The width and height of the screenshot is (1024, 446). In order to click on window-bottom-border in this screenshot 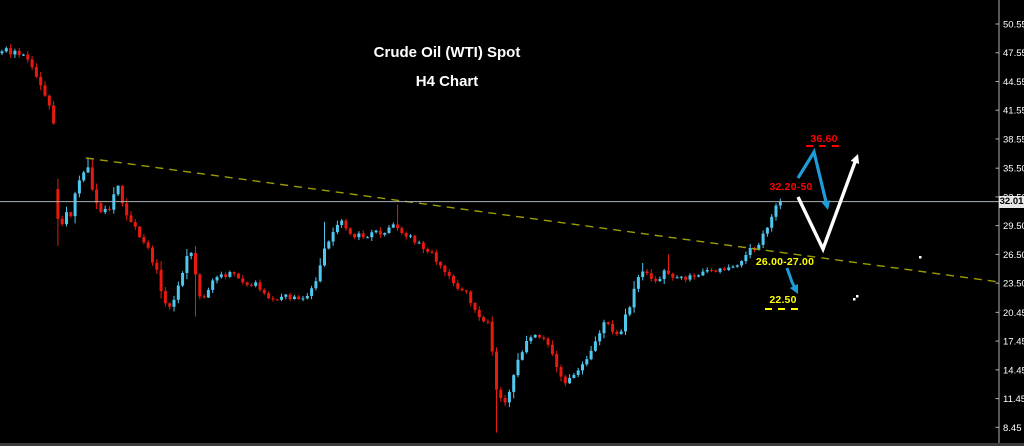, I will do `click(512, 444)`.